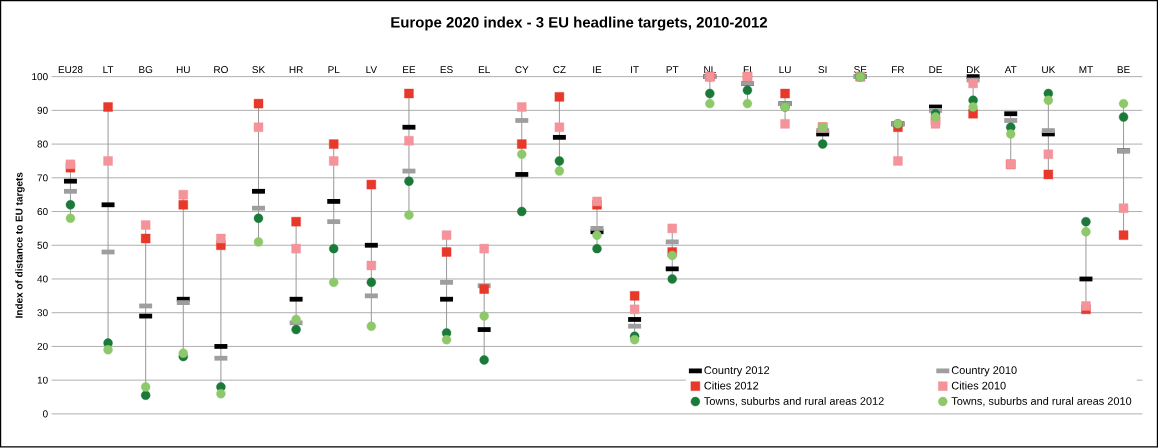 This screenshot has height=448, width=1158. Describe the element at coordinates (1123, 70) in the screenshot. I see `x-tick-label: BE` at that location.